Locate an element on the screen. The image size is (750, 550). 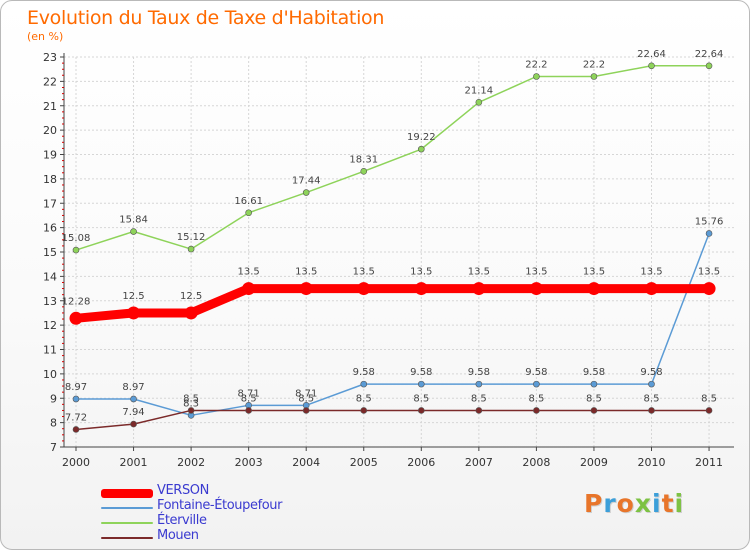
data-label: 15.08 is located at coordinates (76, 238).